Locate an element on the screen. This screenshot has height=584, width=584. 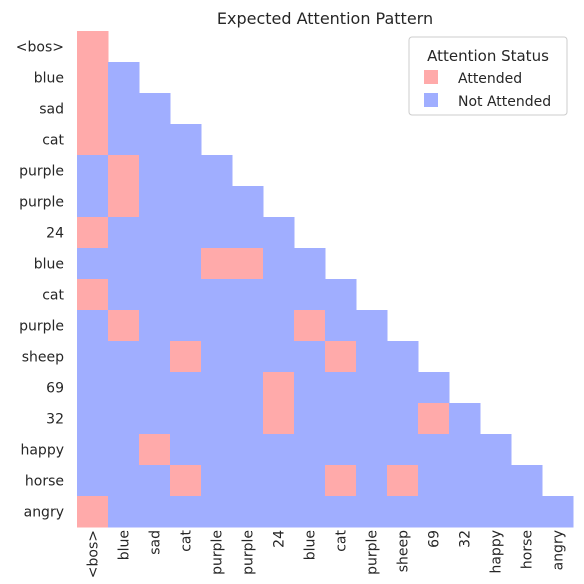
x-tick-label: <bos> is located at coordinates (94, 554).